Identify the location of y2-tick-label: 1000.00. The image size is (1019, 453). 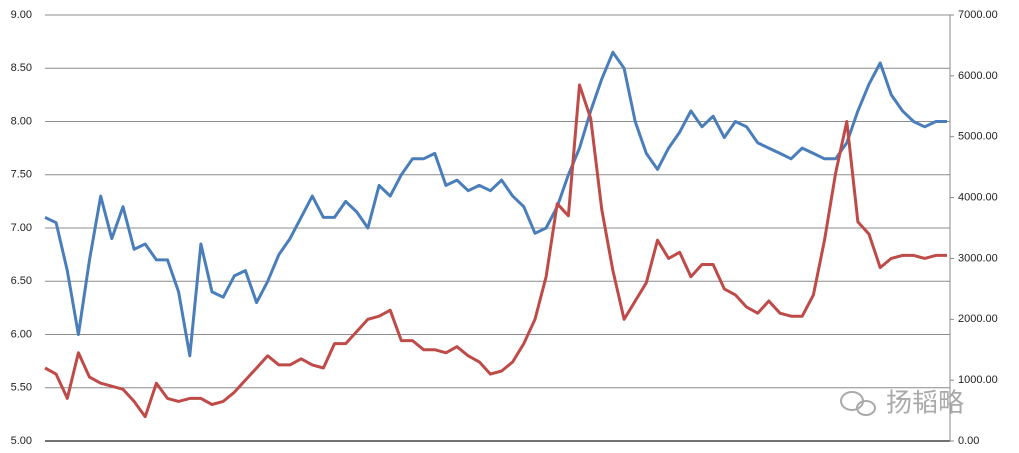
(978, 380).